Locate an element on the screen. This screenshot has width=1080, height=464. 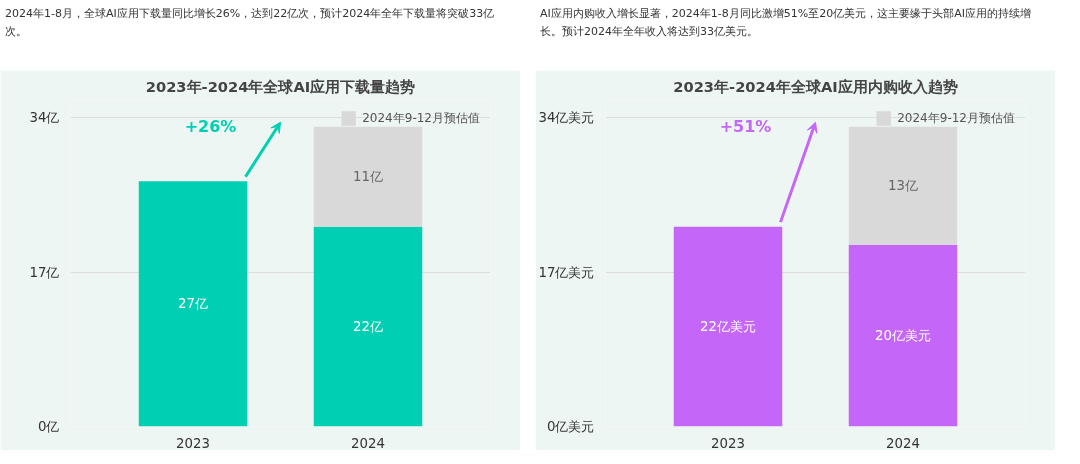
text: 2024年1-8月，全球AI应用下载量同比增长26%，达到22亿次，预计2024年全年下载量将突破33亿次。 is located at coordinates (250, 23).